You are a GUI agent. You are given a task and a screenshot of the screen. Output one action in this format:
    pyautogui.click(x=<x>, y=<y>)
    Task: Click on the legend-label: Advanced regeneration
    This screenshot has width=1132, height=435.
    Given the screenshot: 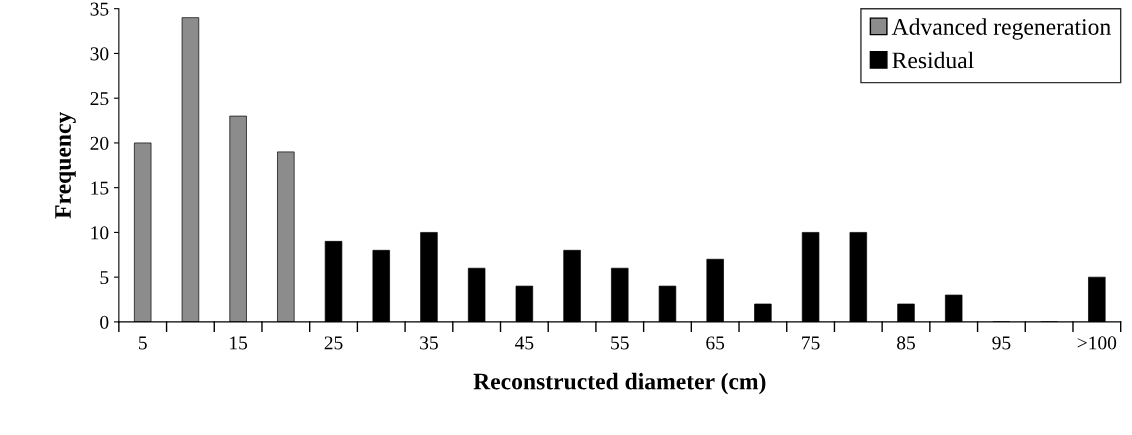 What is the action you would take?
    pyautogui.click(x=1001, y=29)
    